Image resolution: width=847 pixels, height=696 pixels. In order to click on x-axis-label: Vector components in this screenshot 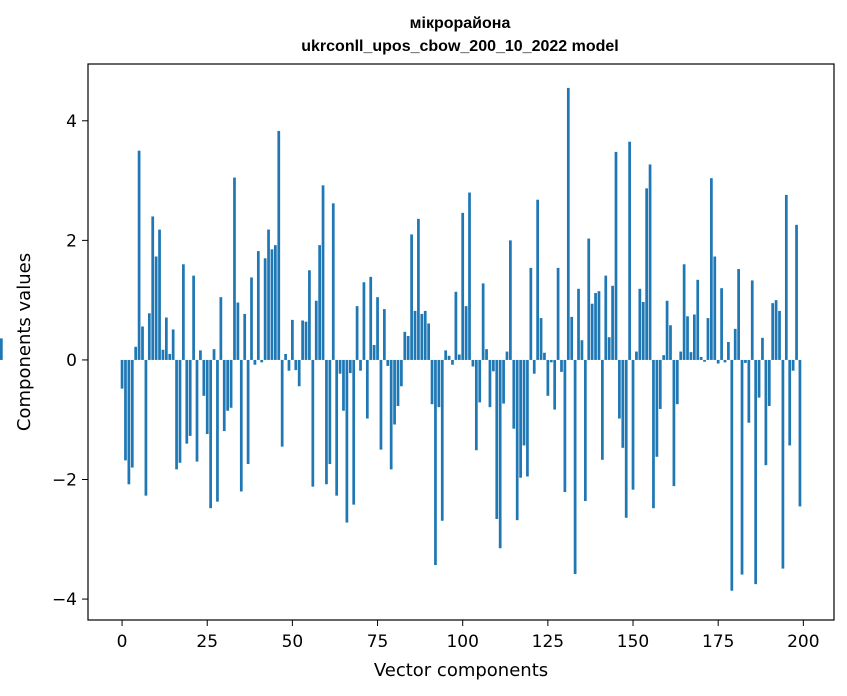, I will do `click(461, 670)`.